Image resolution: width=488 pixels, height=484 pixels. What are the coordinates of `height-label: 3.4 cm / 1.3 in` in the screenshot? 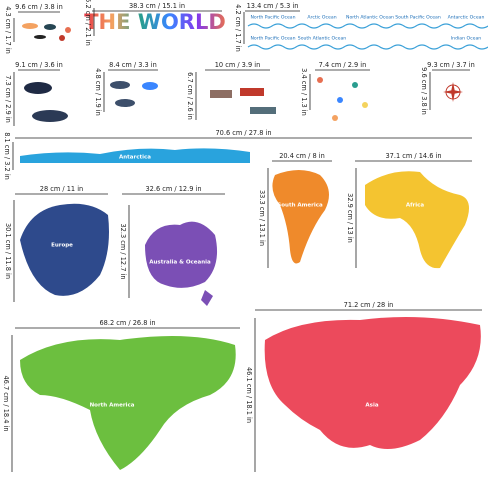 It's located at (304, 92).